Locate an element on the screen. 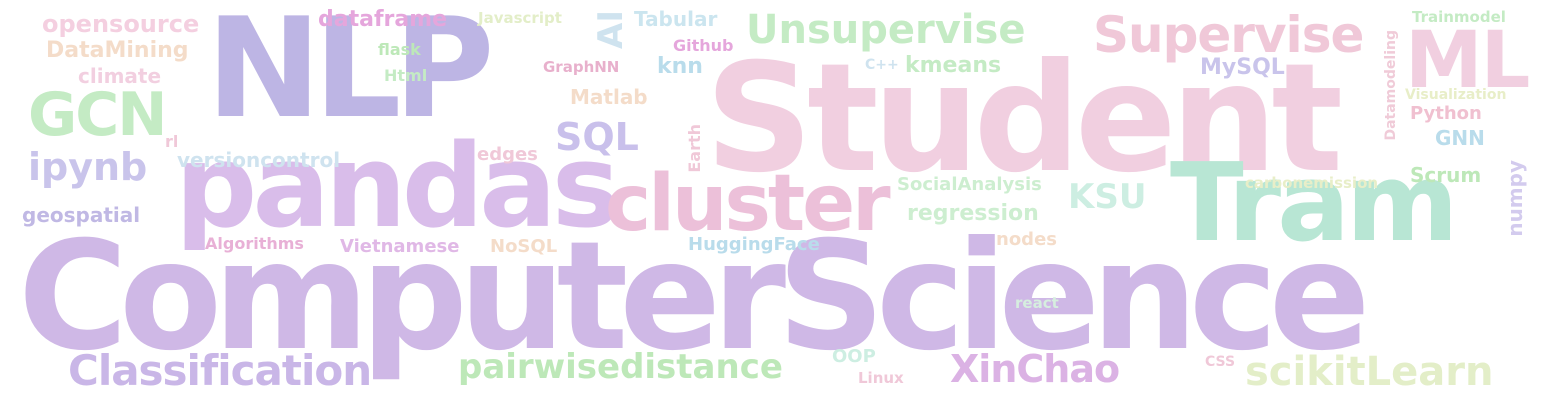 The width and height of the screenshot is (1544, 401). word-ai: AI is located at coordinates (611, 29).